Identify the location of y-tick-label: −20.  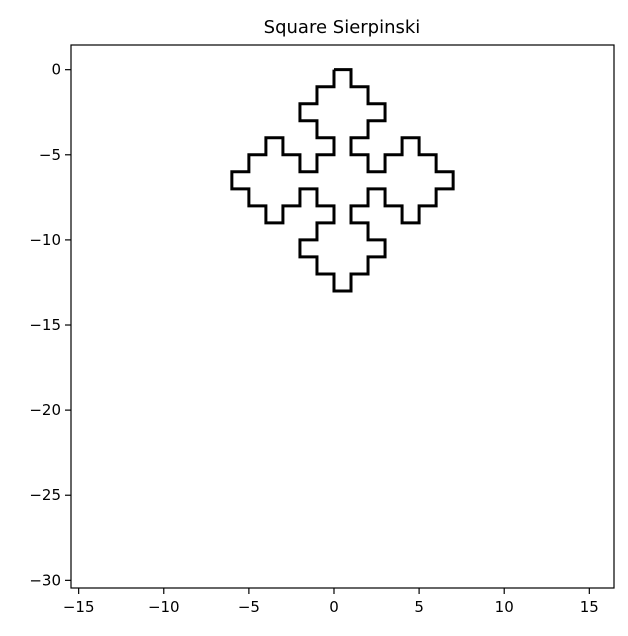
(45, 410).